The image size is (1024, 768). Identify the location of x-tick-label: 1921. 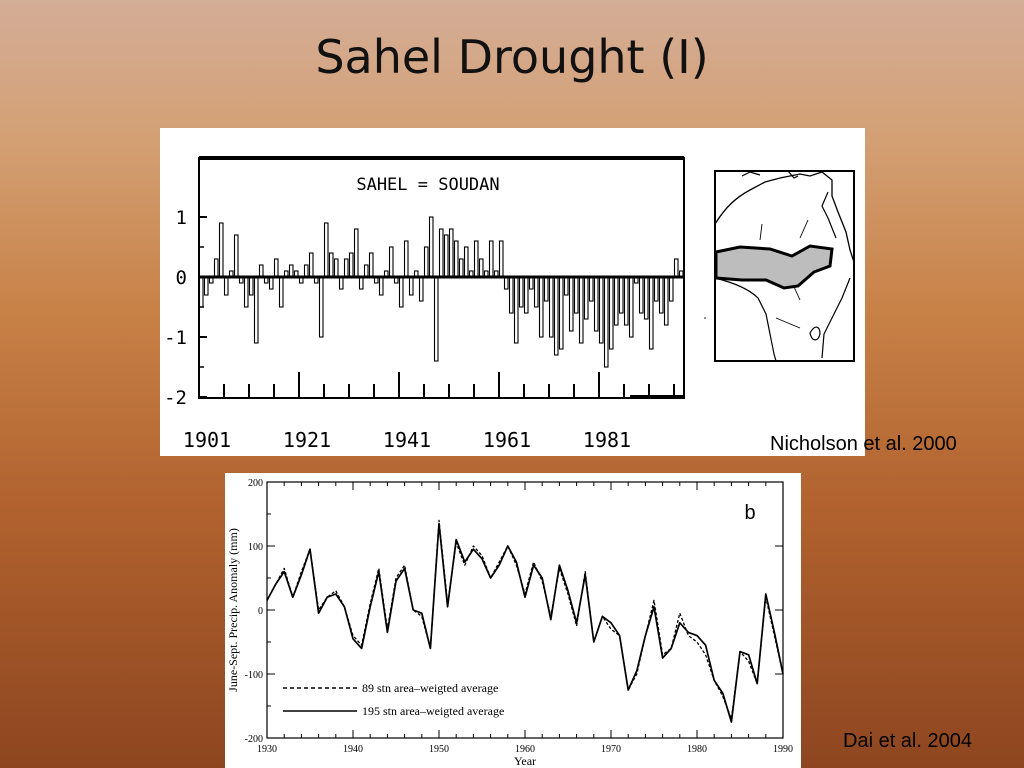
(307, 440).